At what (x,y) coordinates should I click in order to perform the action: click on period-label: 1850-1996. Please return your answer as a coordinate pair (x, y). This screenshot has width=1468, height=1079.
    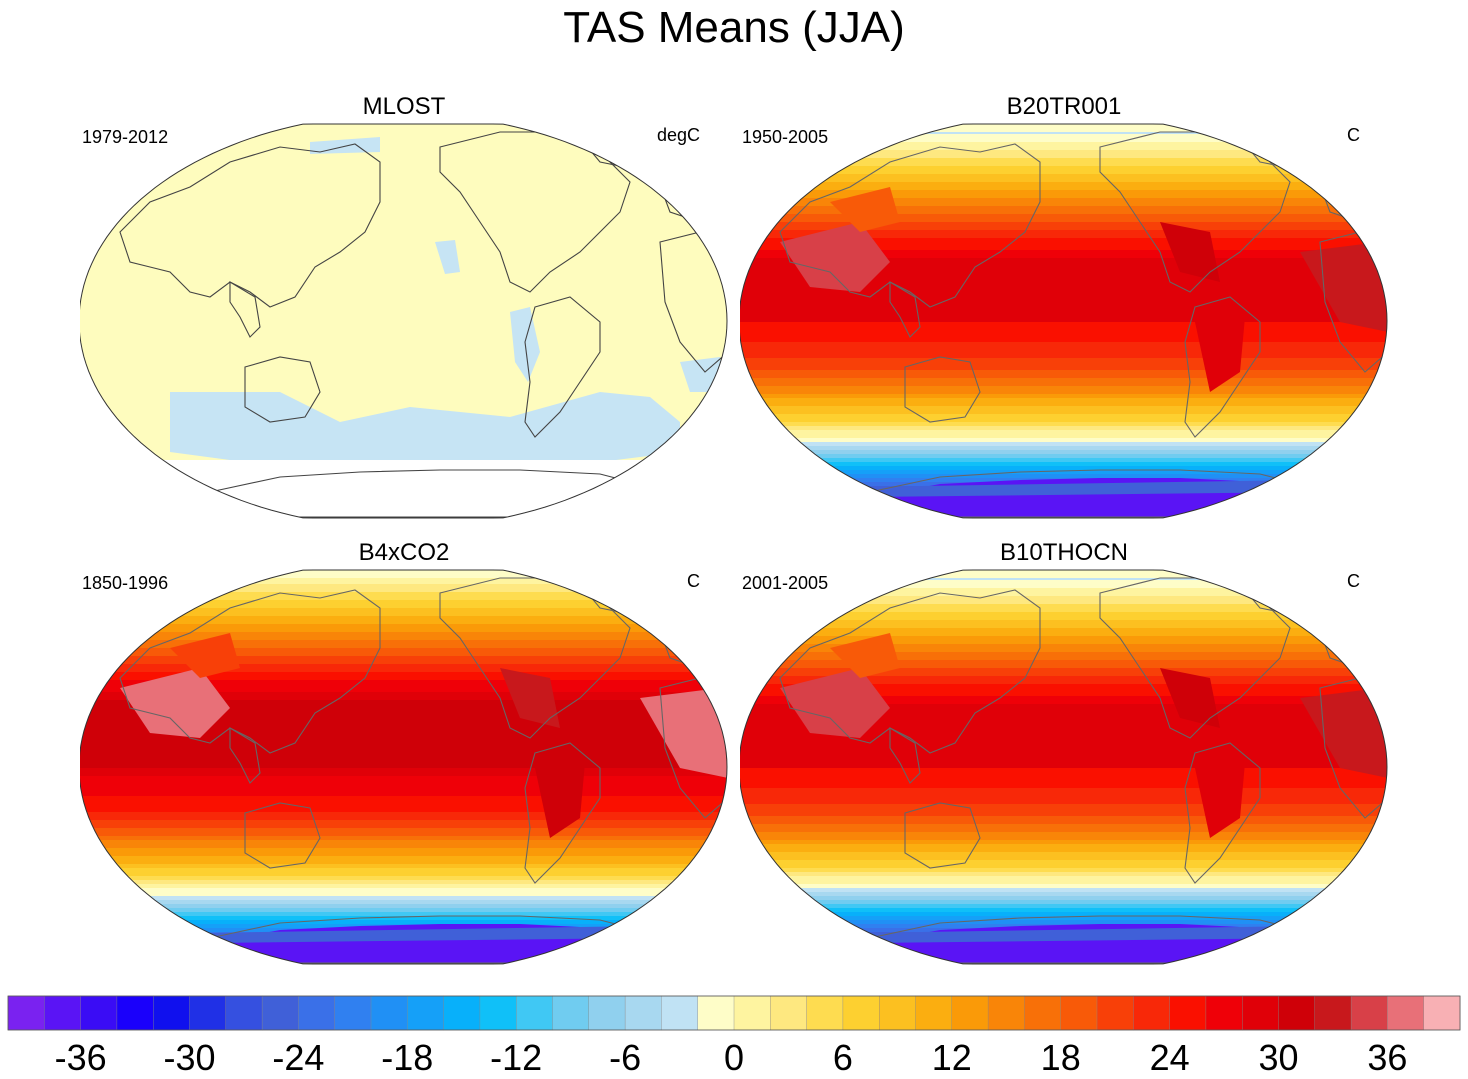
    Looking at the image, I should click on (125, 583).